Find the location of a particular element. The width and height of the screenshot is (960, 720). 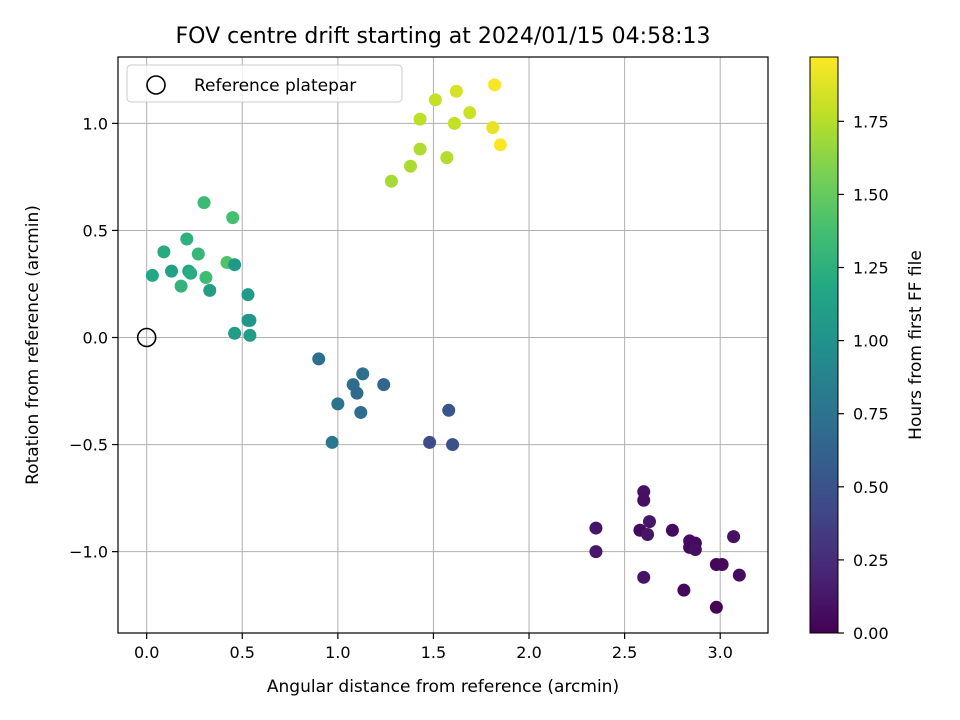

y-tick-label: 0.5 is located at coordinates (95, 230).